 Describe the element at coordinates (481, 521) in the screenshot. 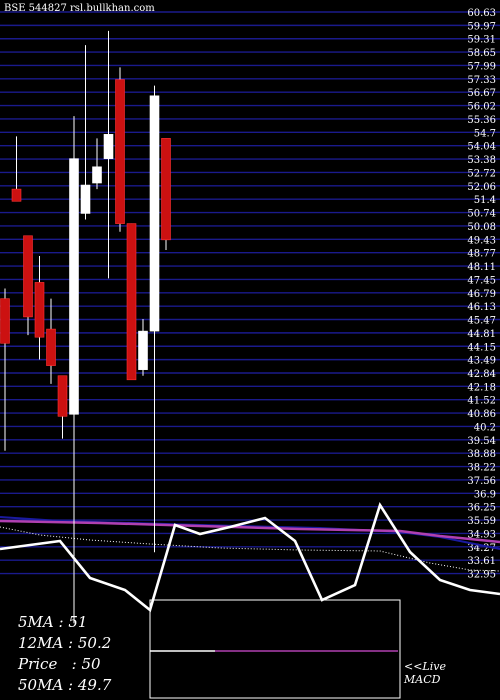

I see `y-tick-label: 35.59` at that location.